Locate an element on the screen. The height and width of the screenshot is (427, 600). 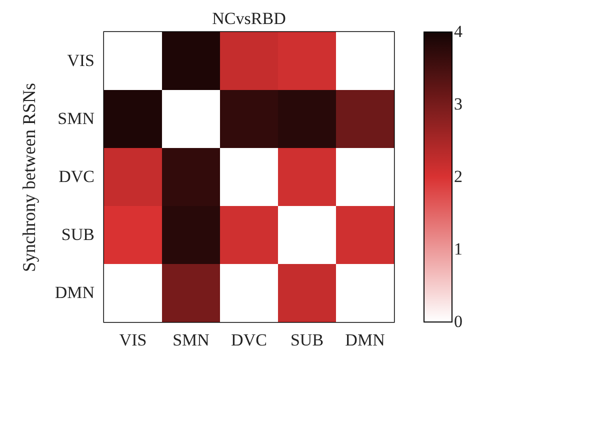
y-tick-label: SMN is located at coordinates (76, 118).